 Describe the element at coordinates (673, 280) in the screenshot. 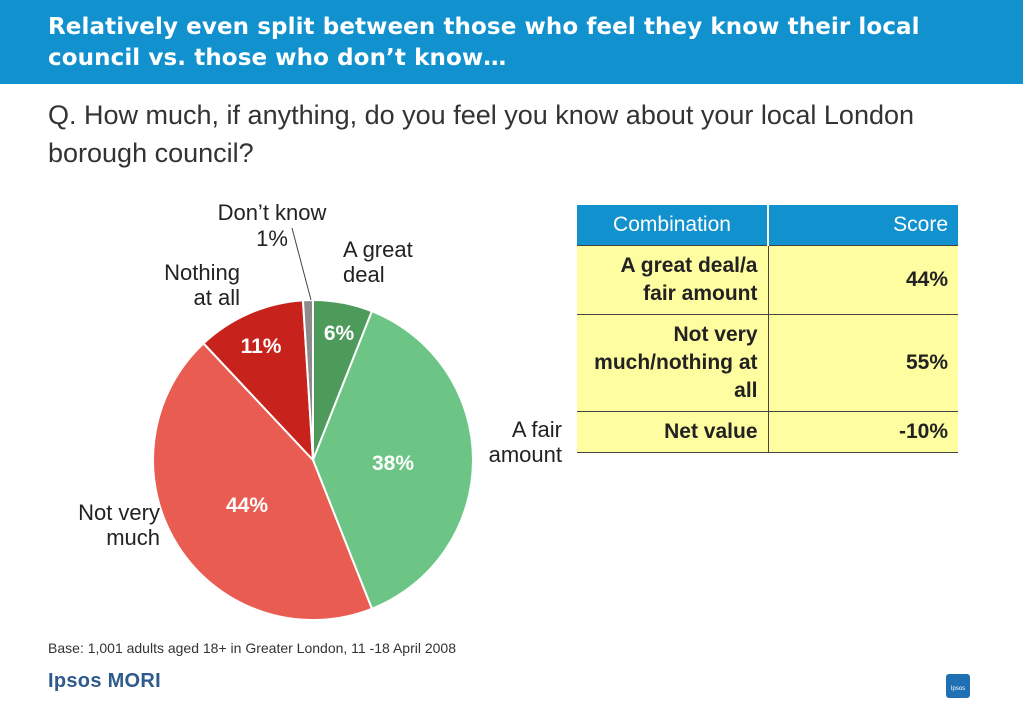

I see `row-combination: A great deal/a fair amount` at that location.